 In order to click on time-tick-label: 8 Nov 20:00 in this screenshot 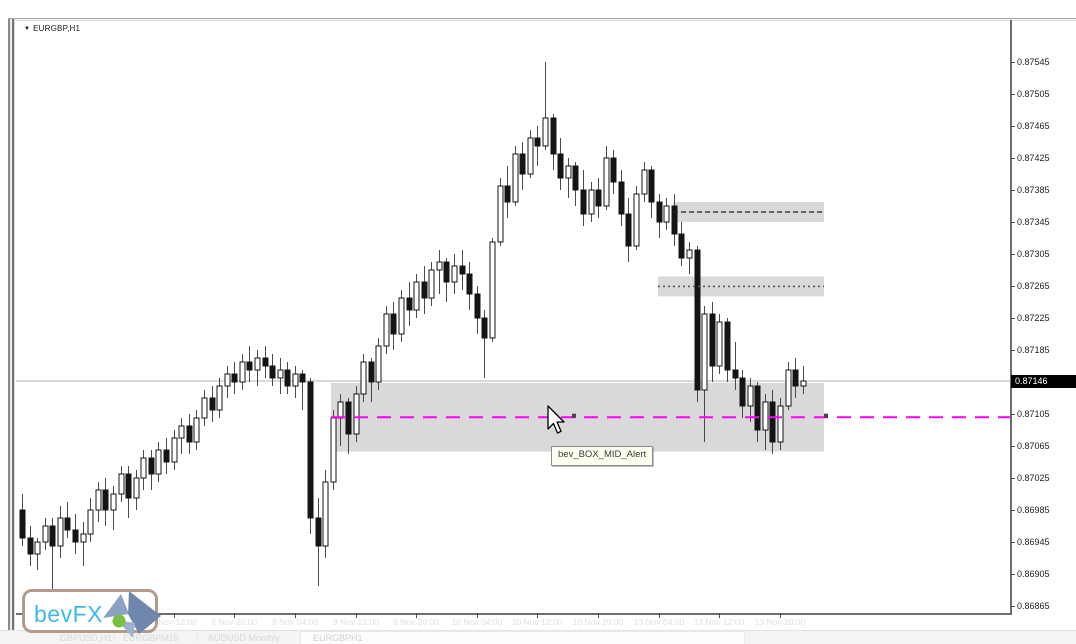, I will do `click(234, 622)`.